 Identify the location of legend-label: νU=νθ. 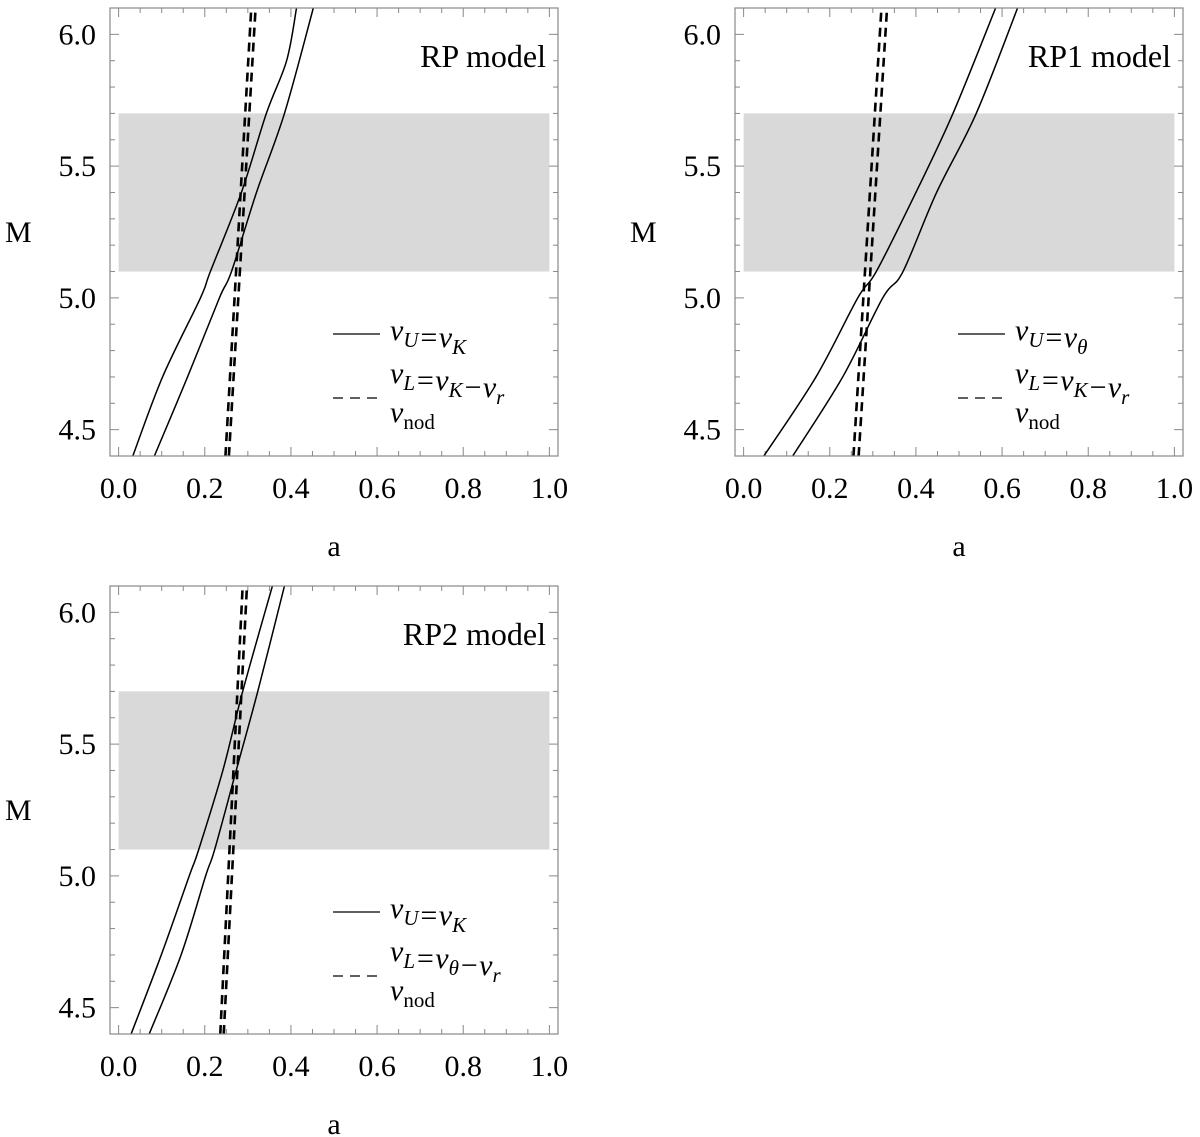
(1051, 336).